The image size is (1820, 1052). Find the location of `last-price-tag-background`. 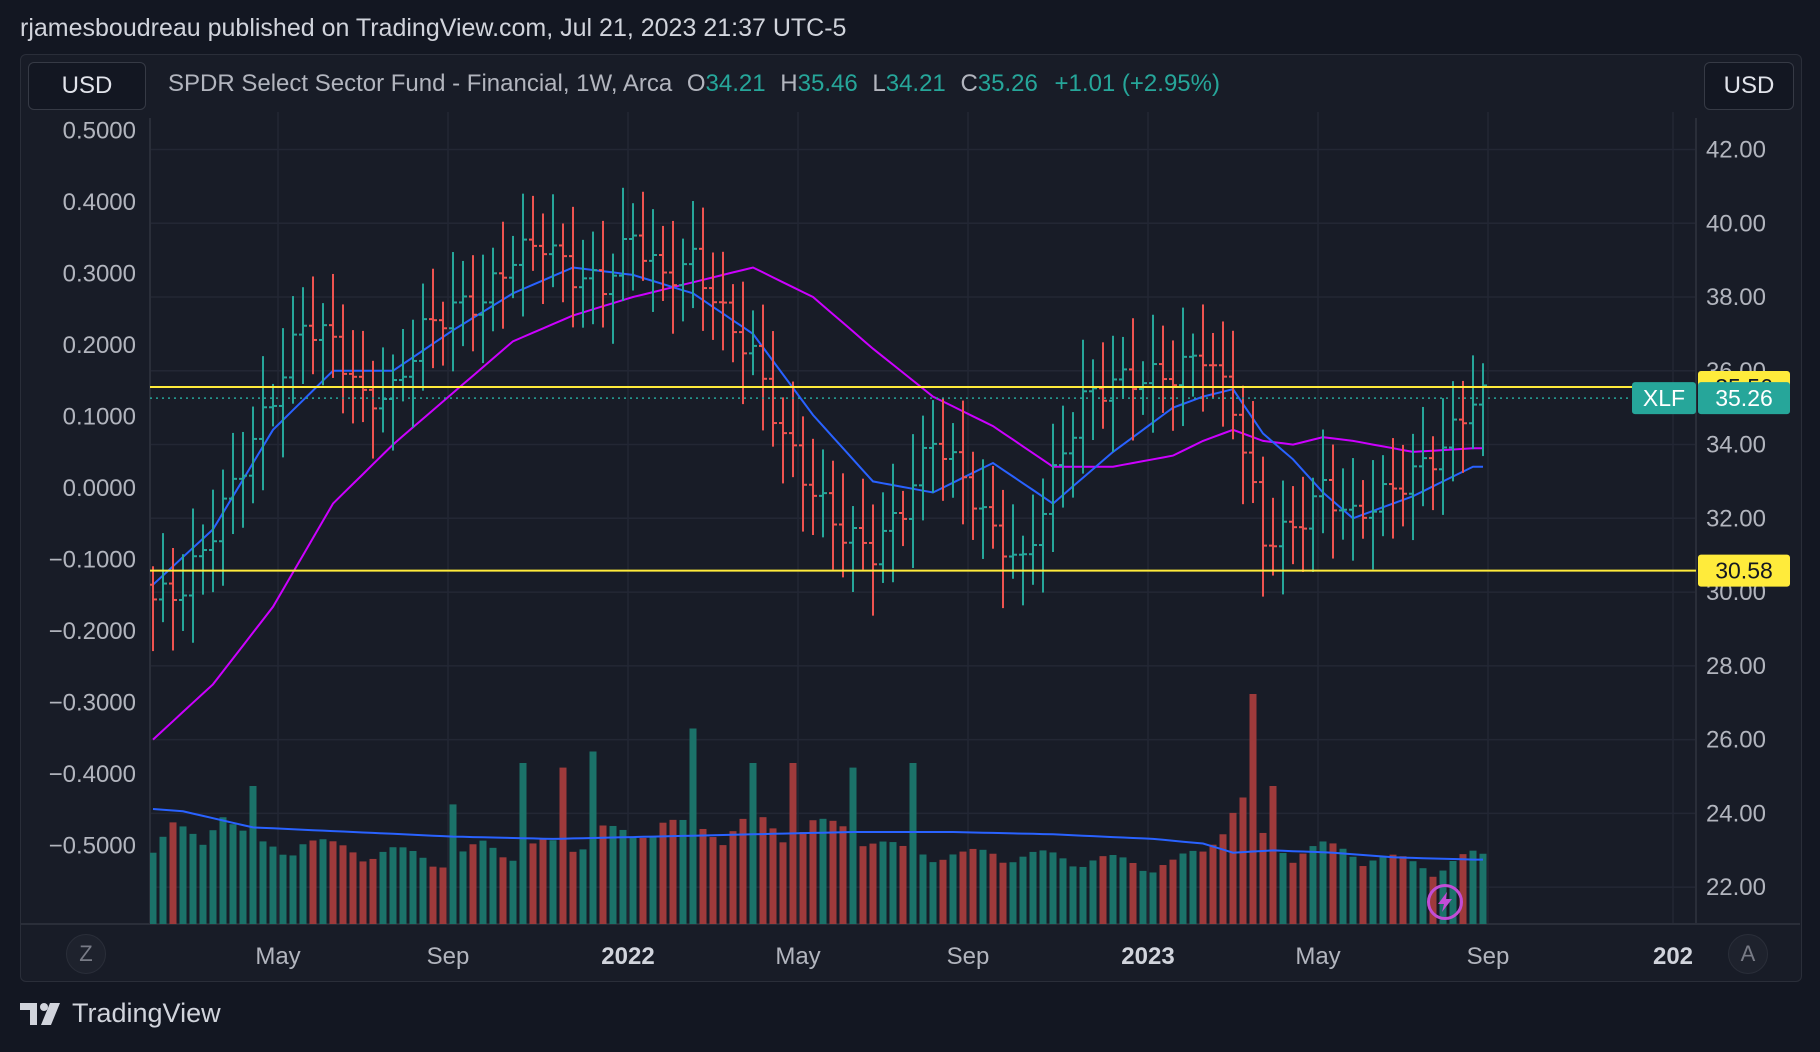

last-price-tag-background is located at coordinates (1744, 398).